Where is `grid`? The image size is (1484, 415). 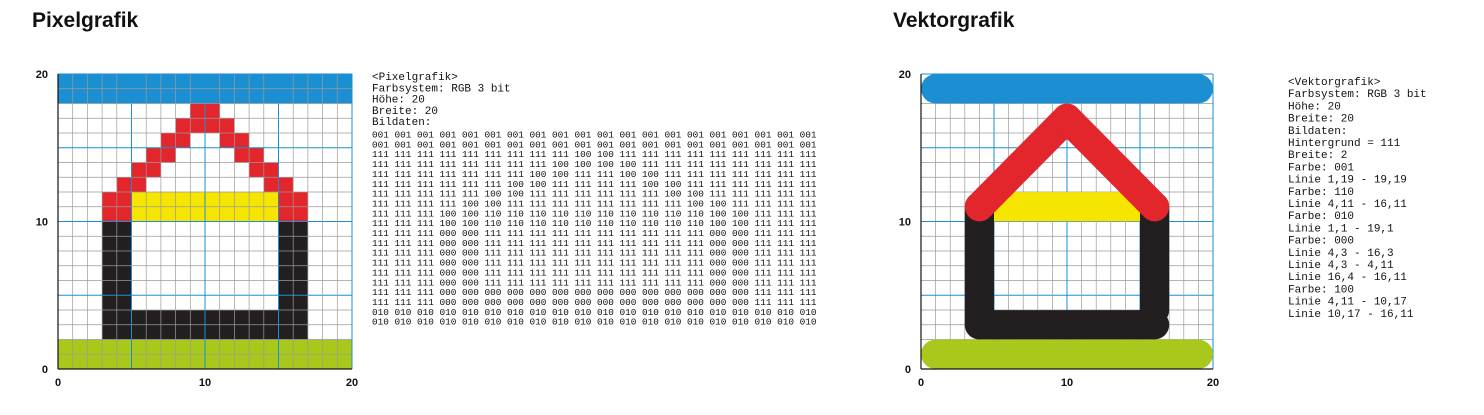 grid is located at coordinates (205, 221).